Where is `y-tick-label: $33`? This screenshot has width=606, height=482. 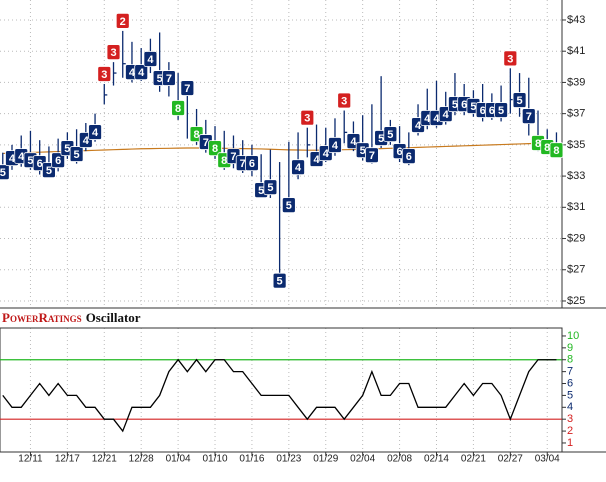
y-tick-label: $33 is located at coordinates (576, 176).